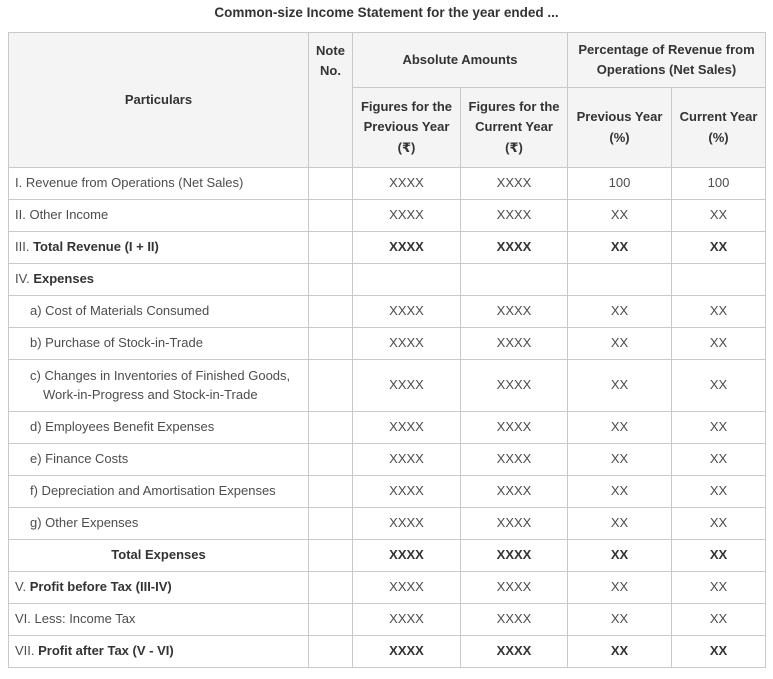  What do you see at coordinates (158, 183) in the screenshot?
I see `row-label: I. Revenue from Operations (Net Sales)` at bounding box center [158, 183].